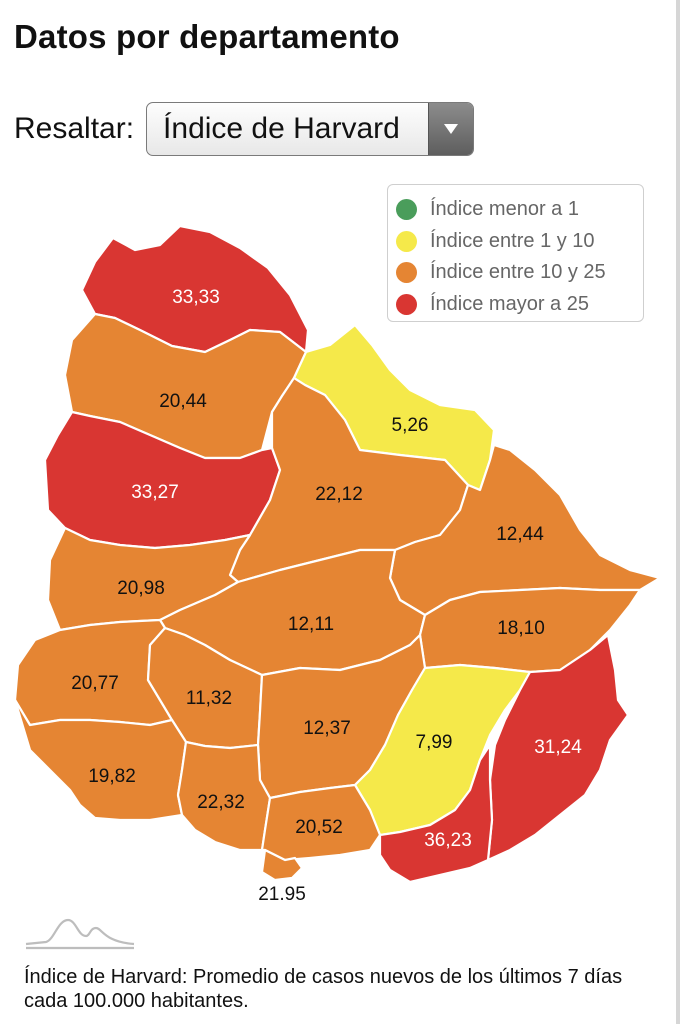  I want to click on department-label: 21,95, so click(282, 892).